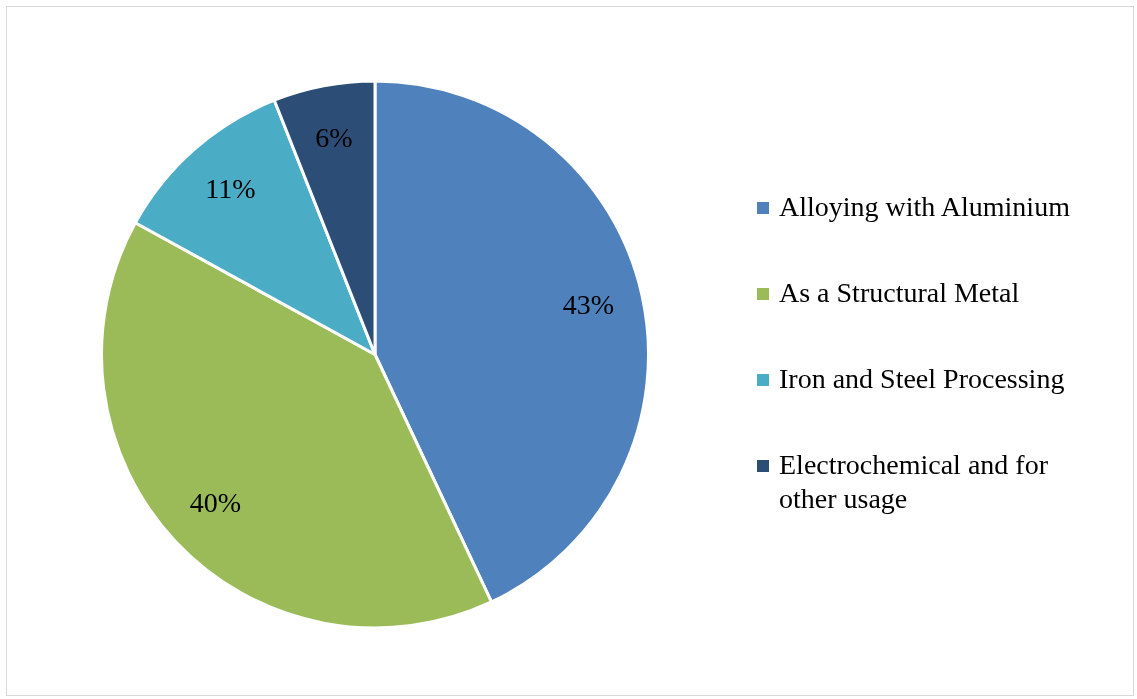  Describe the element at coordinates (215, 502) in the screenshot. I see `data-label: 40%` at that location.